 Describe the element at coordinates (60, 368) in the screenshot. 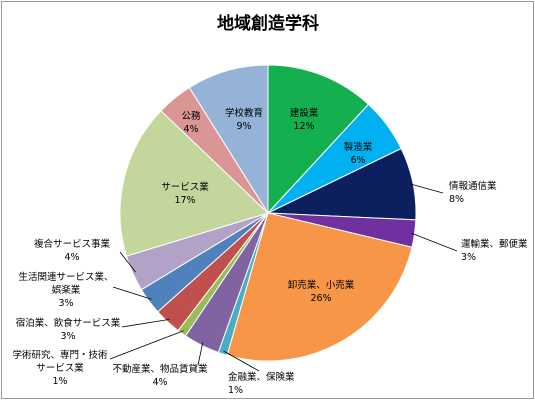

I see `slice-label: 学術研究、専門・技術サービス業 1%` at that location.